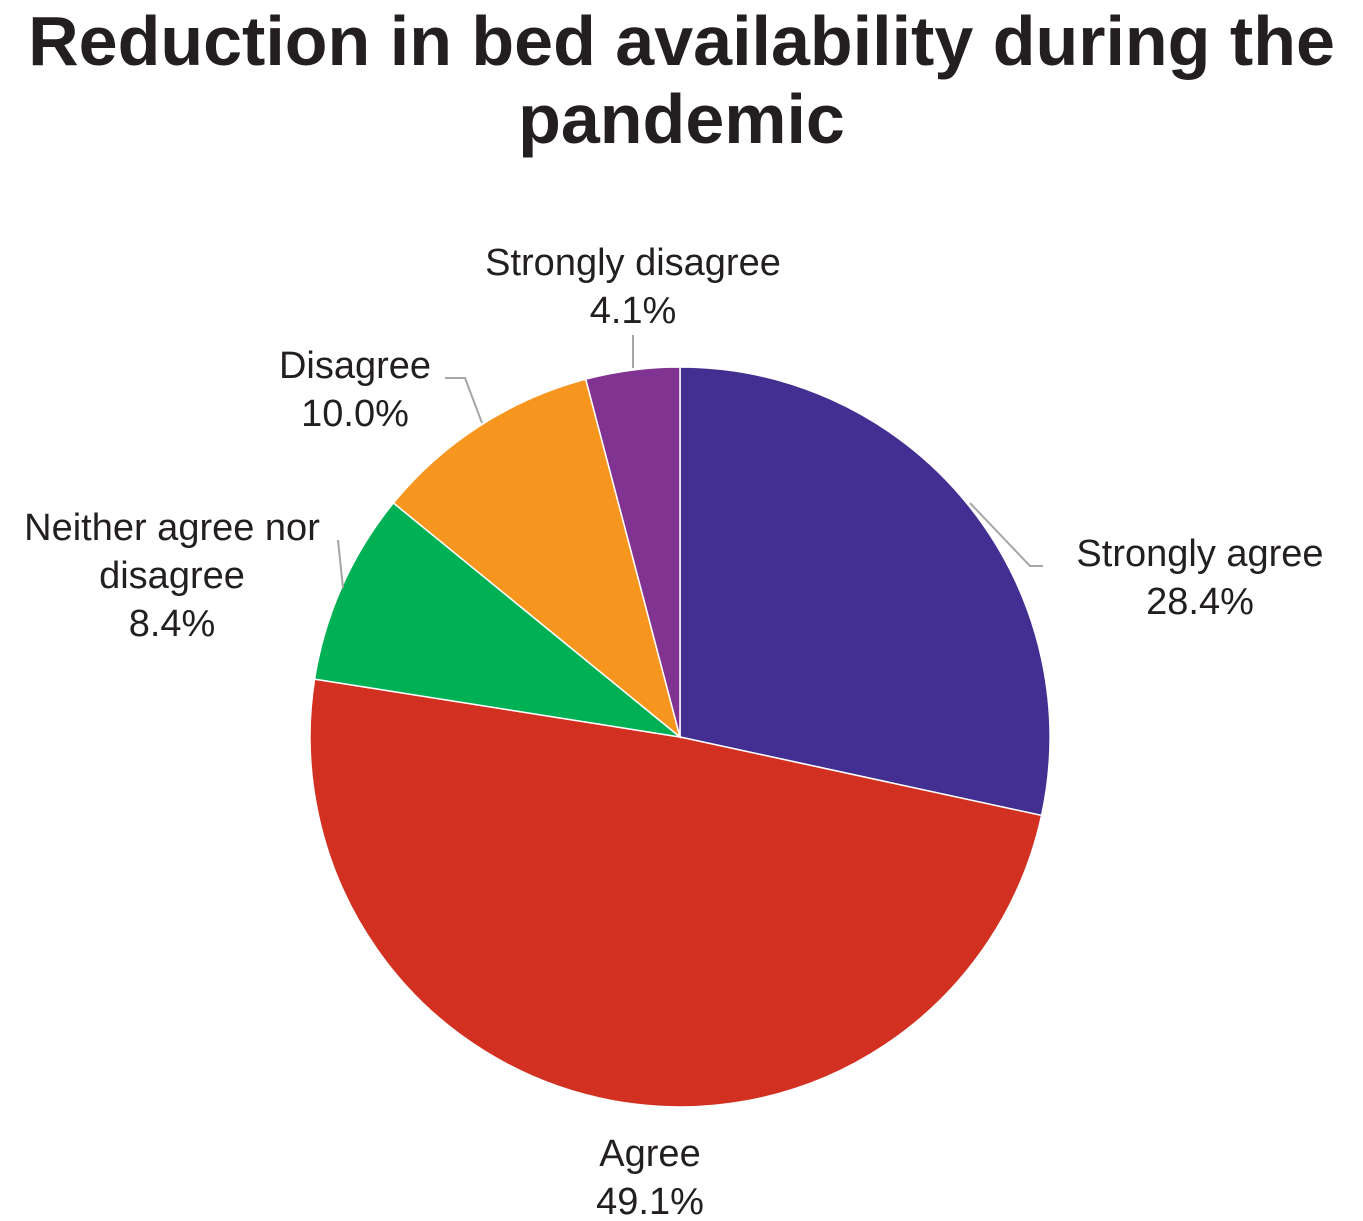 The height and width of the screenshot is (1221, 1363). What do you see at coordinates (865, 591) in the screenshot?
I see `pie-slice-strongly-agree` at bounding box center [865, 591].